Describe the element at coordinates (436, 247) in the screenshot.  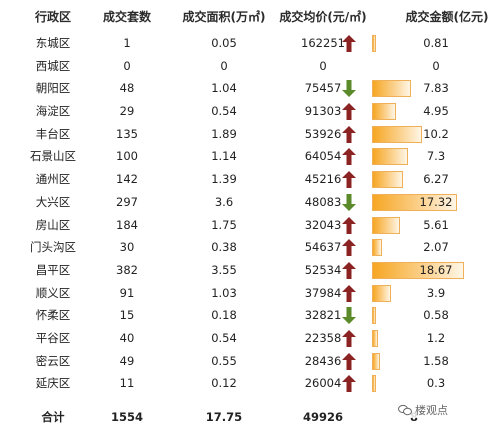
I see `row-amount: 2.07` at that location.